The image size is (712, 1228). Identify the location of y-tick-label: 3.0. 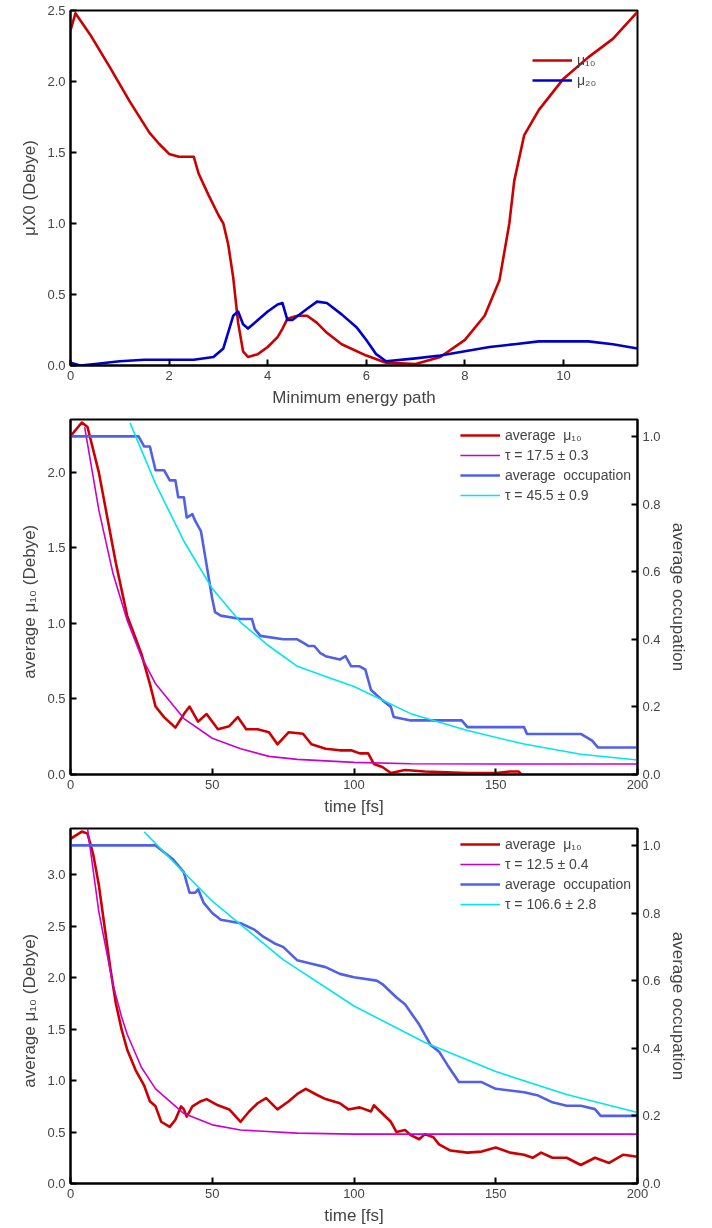
(56, 875).